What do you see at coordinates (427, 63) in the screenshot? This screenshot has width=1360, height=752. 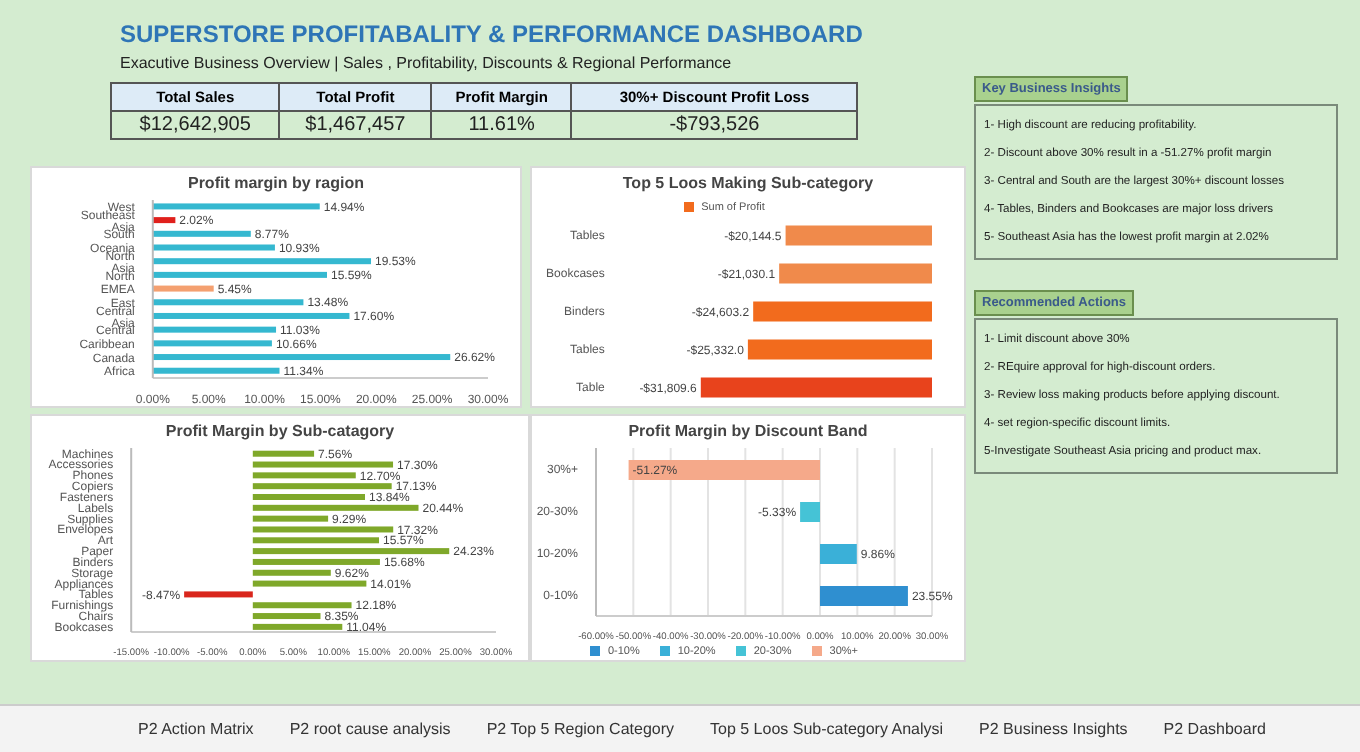 I see `text: Exacutive Business Overview | Sales , Profitability, Discounts & Regional Performance` at bounding box center [427, 63].